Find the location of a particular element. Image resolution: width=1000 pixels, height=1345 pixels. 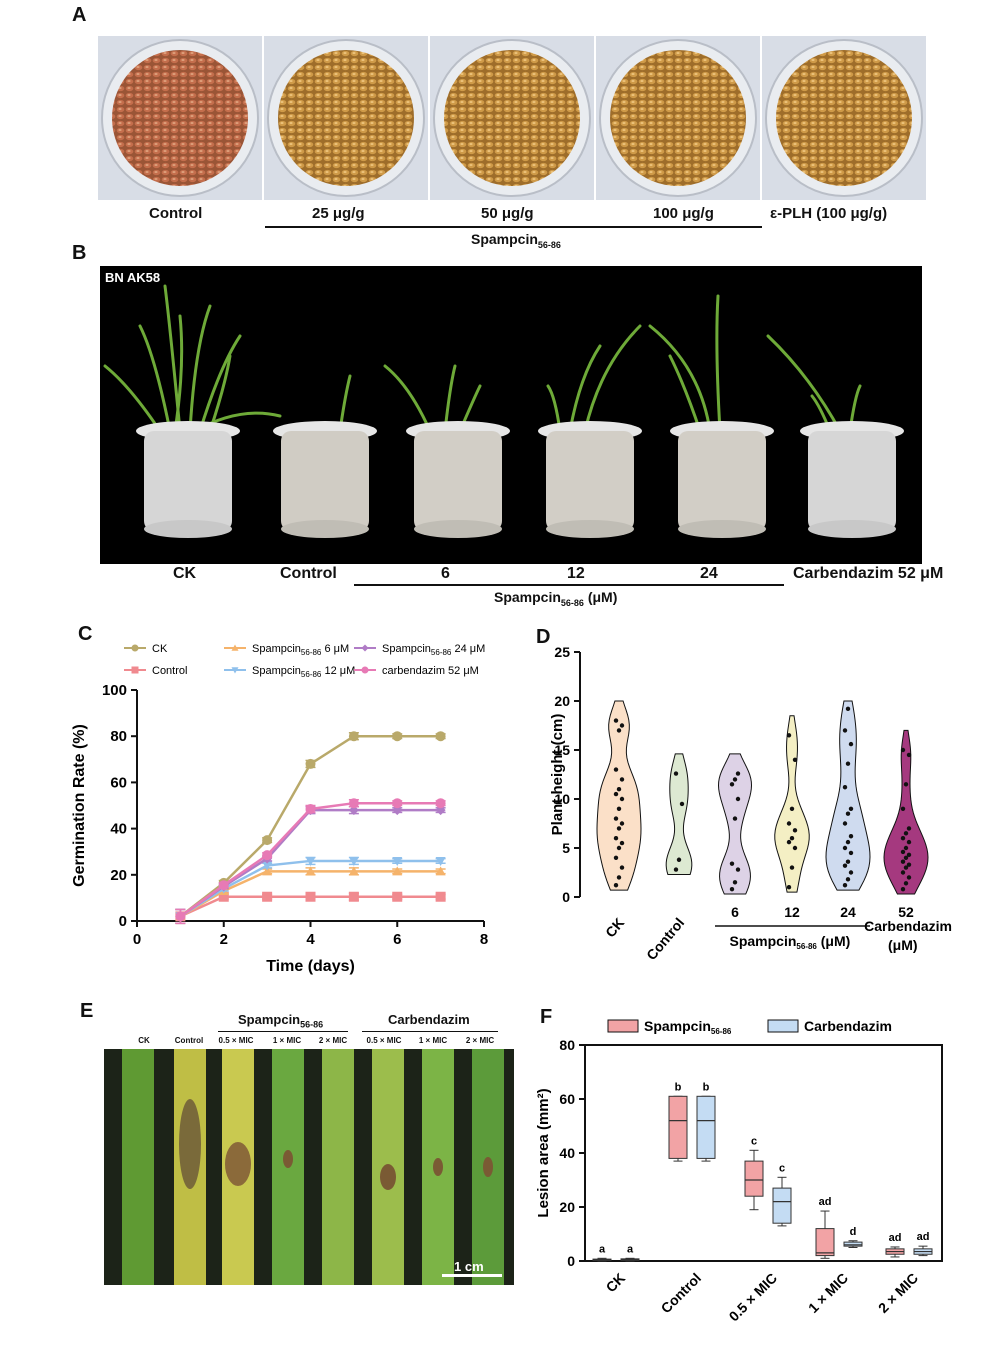

leaves-e is located at coordinates (313, 1167).